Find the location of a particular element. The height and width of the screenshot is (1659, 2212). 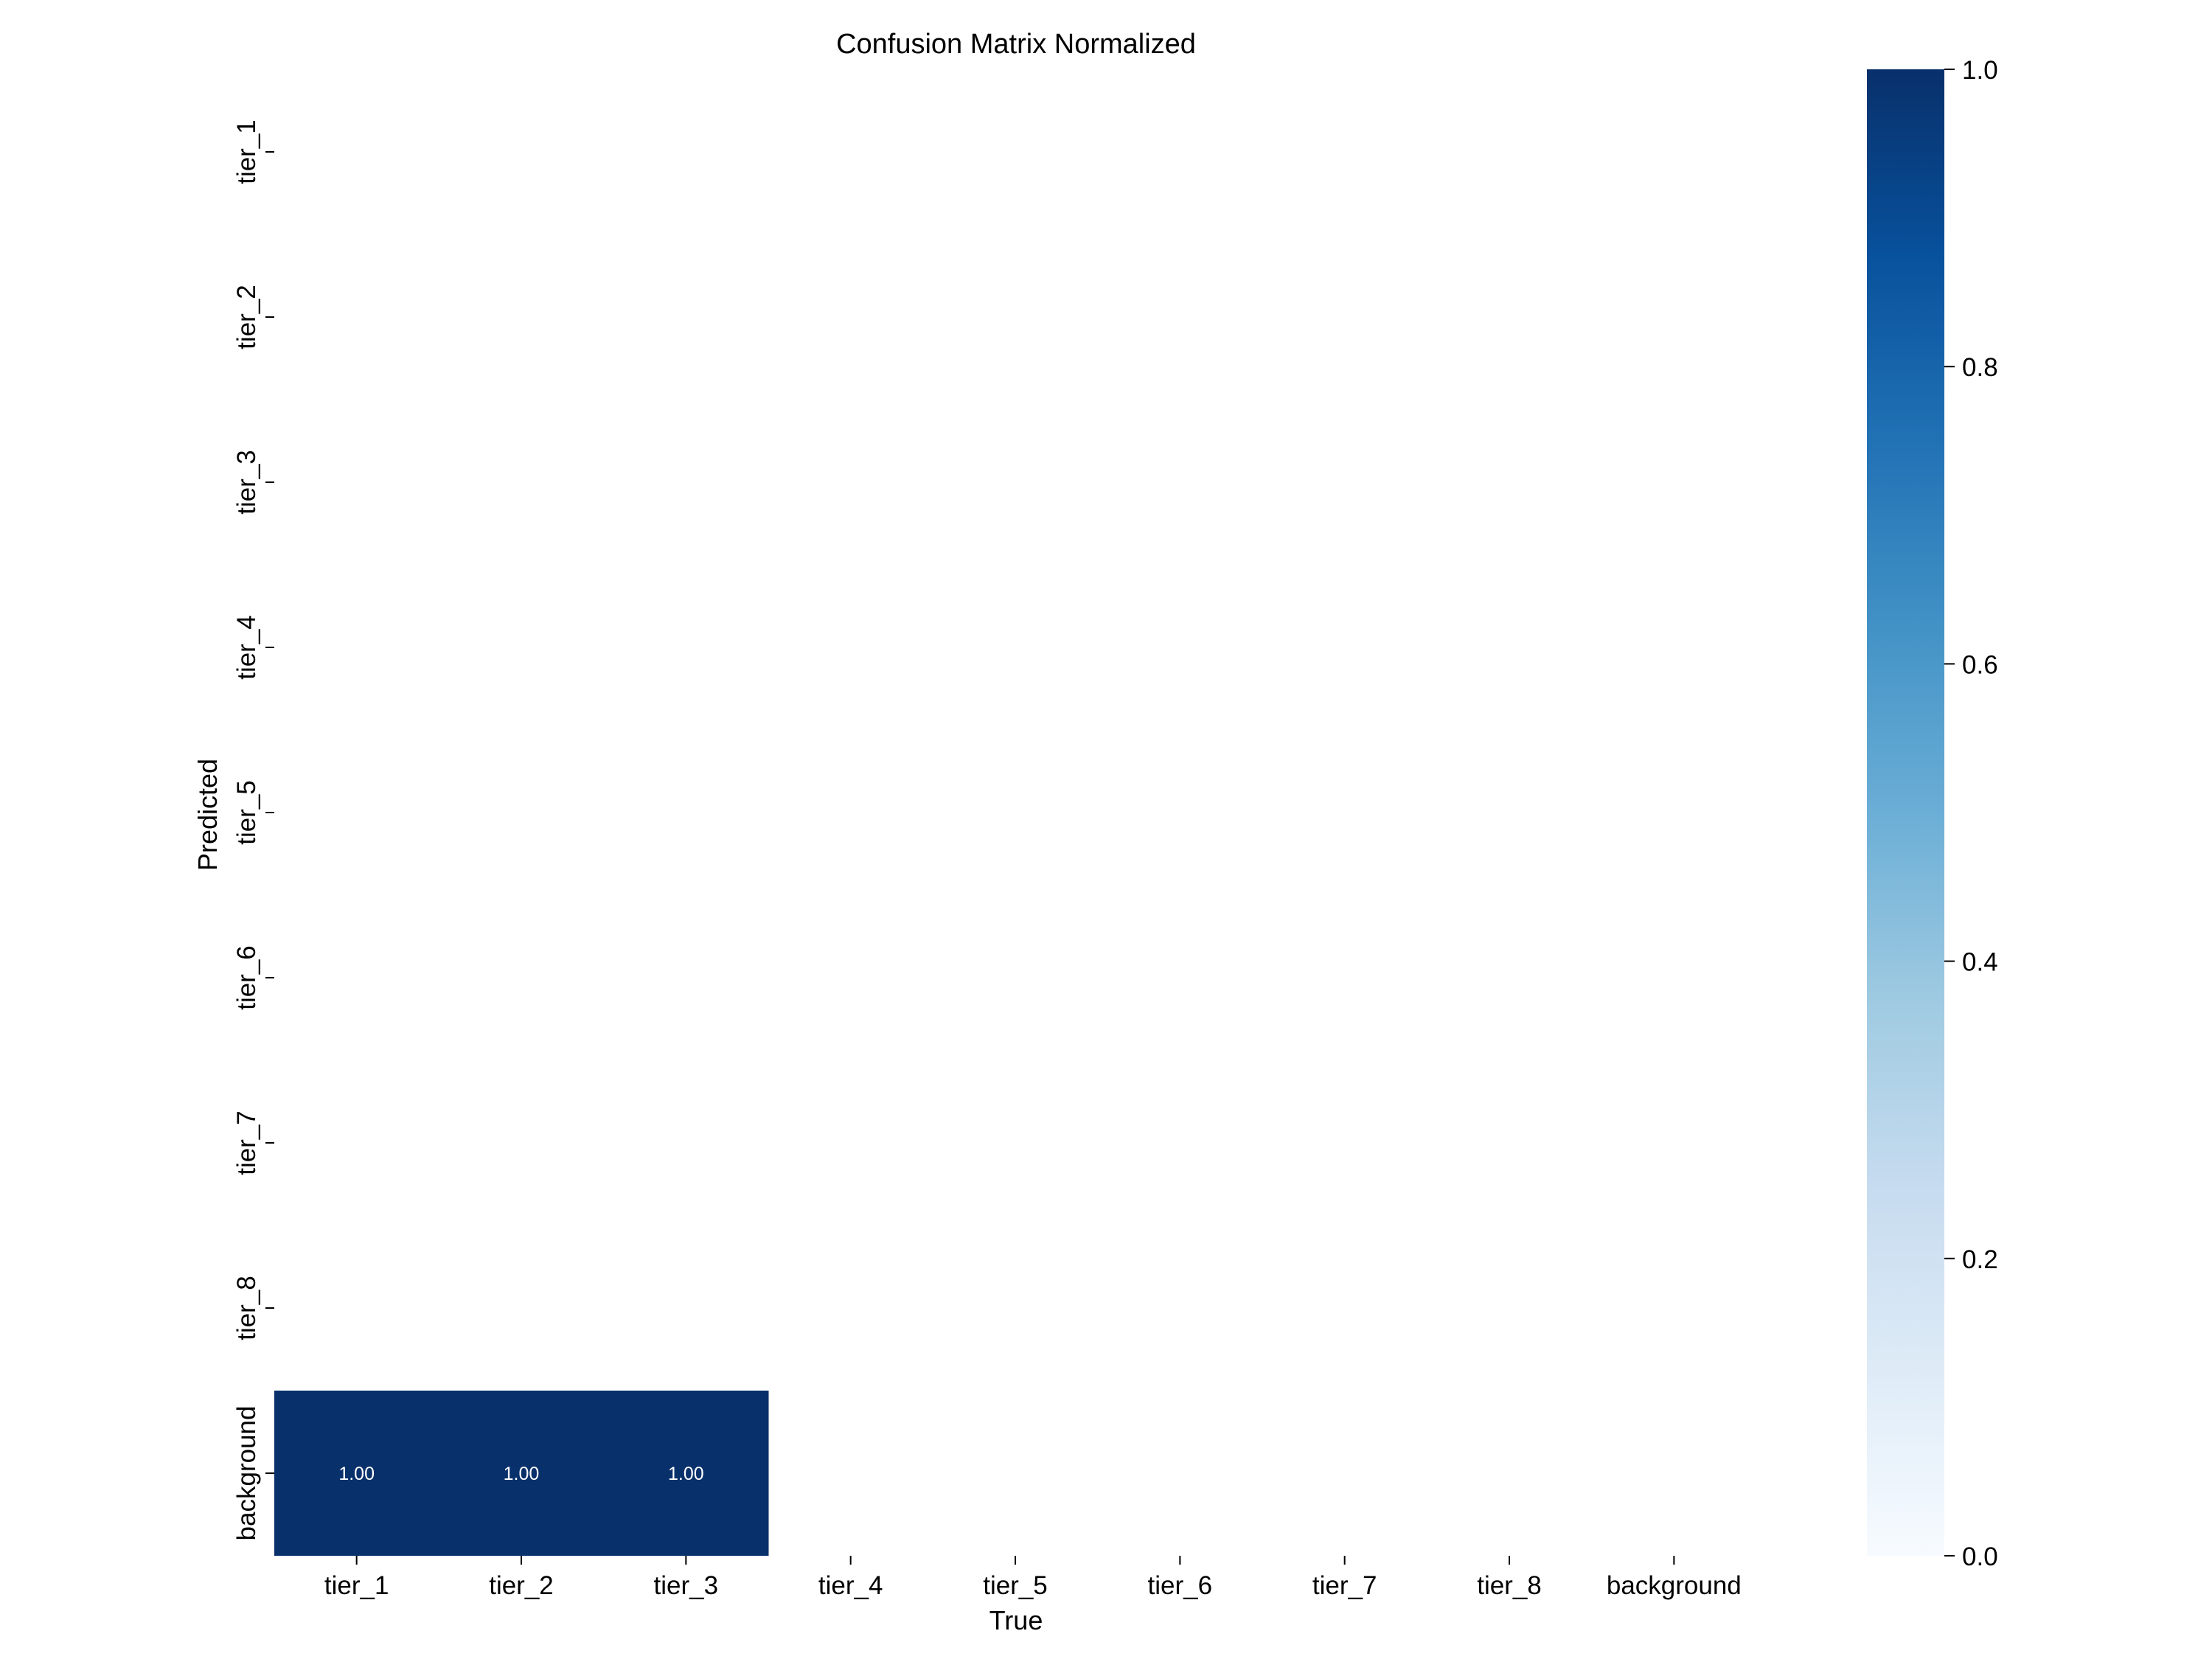

y-tick-label-tier_1: tier_1 is located at coordinates (246, 151).